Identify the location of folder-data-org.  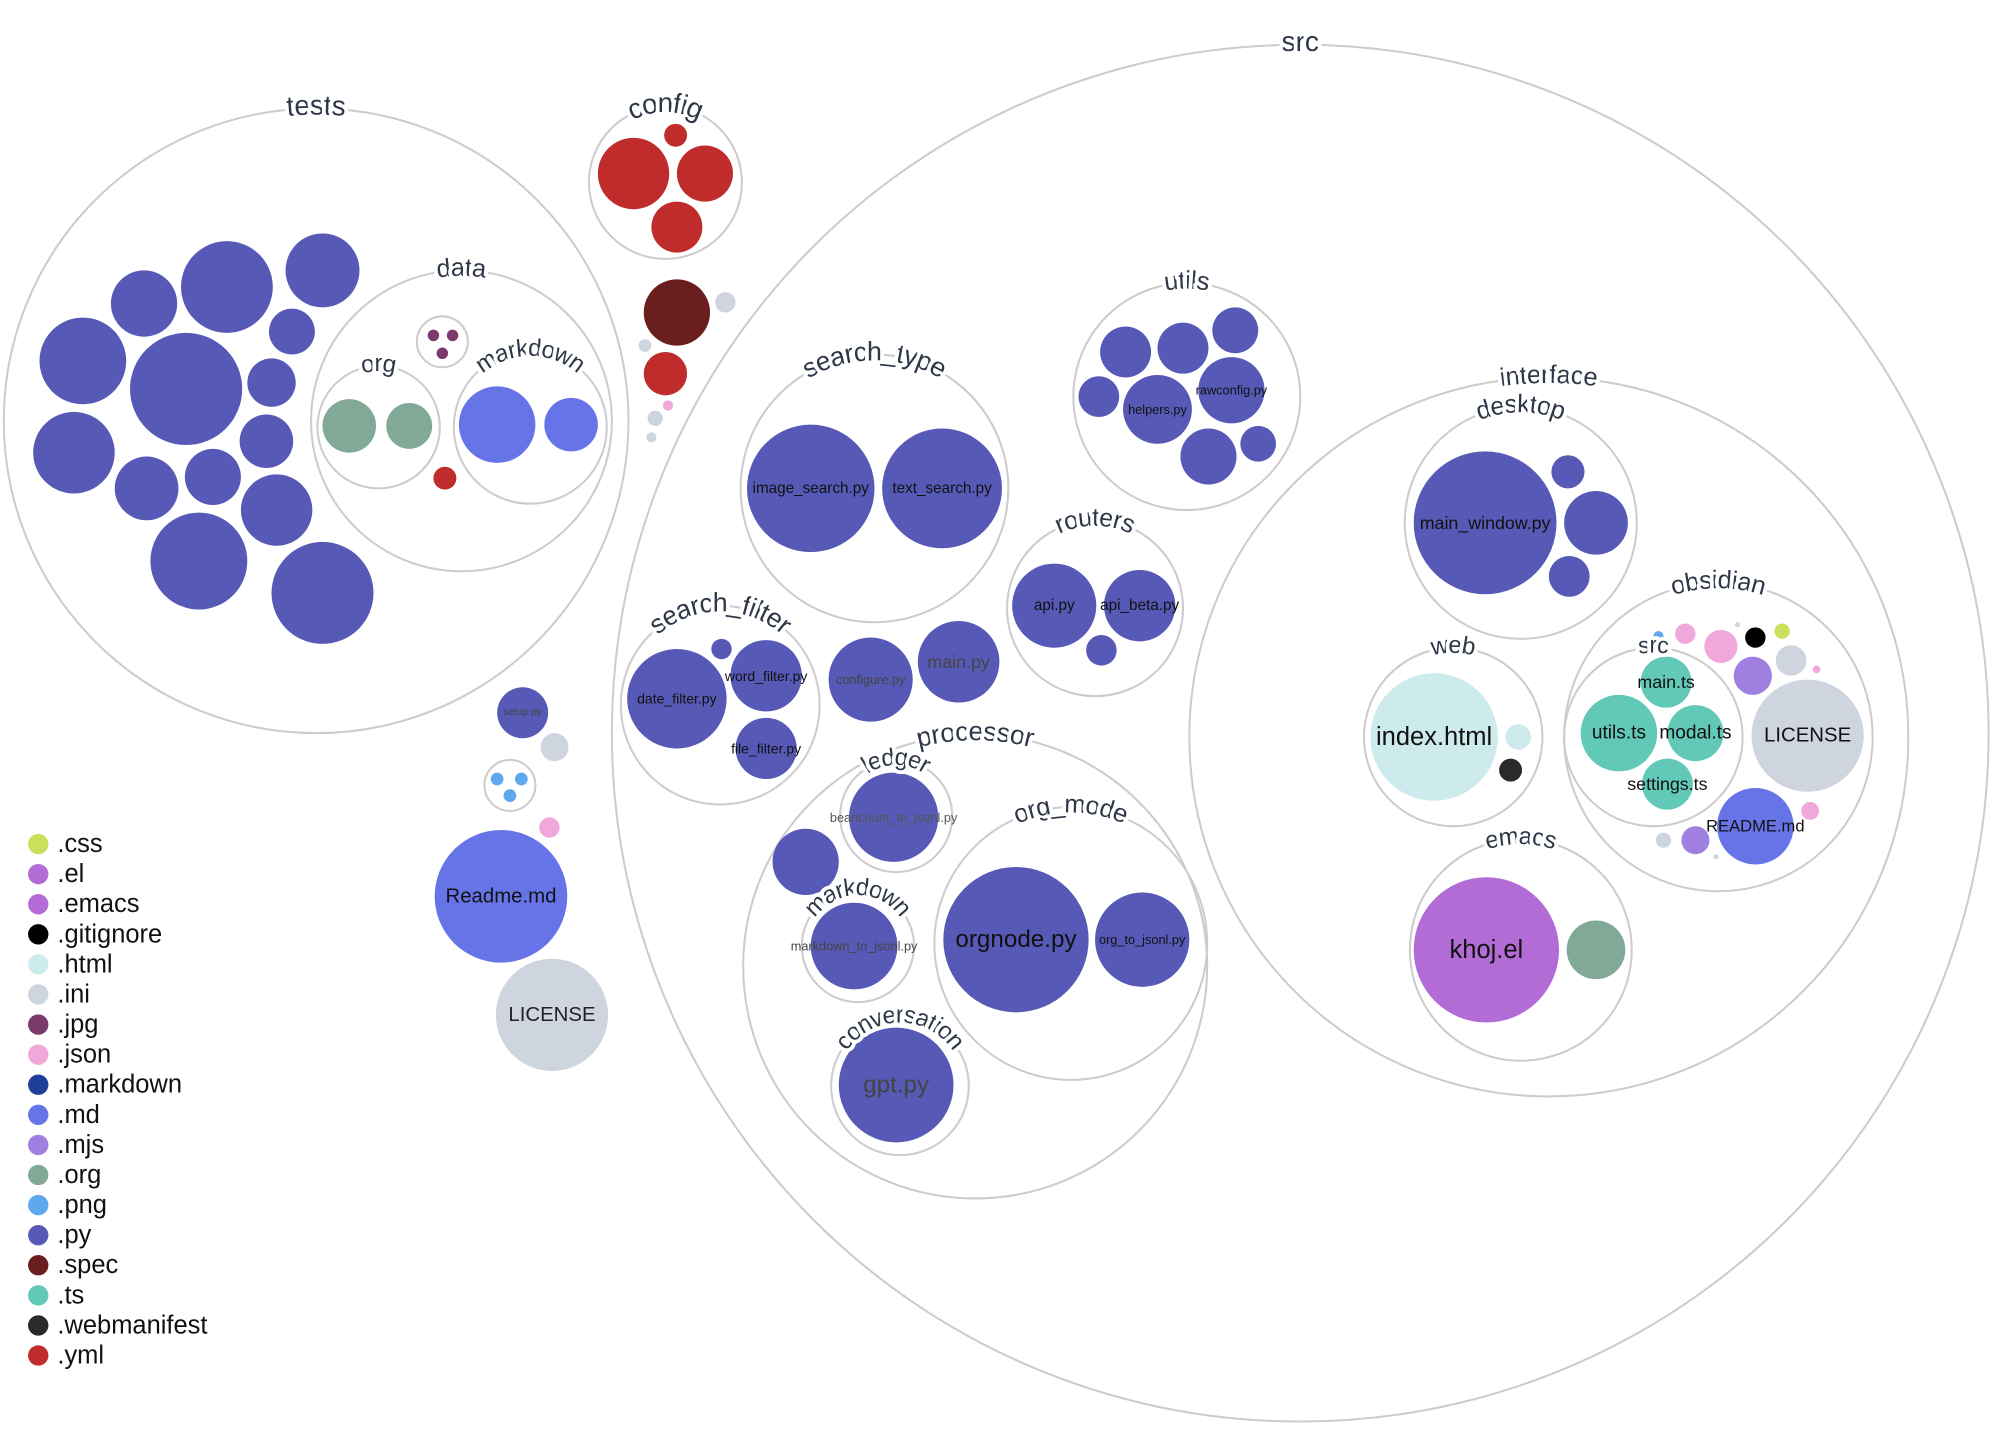
(378, 427).